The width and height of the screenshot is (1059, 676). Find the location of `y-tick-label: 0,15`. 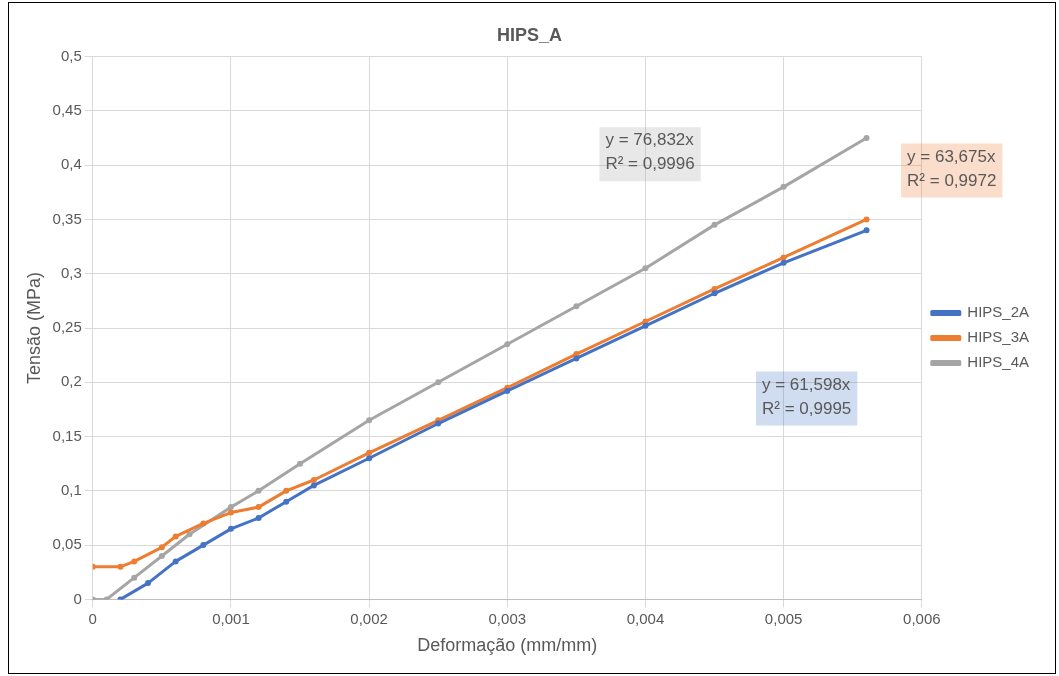

y-tick-label: 0,15 is located at coordinates (67, 435).